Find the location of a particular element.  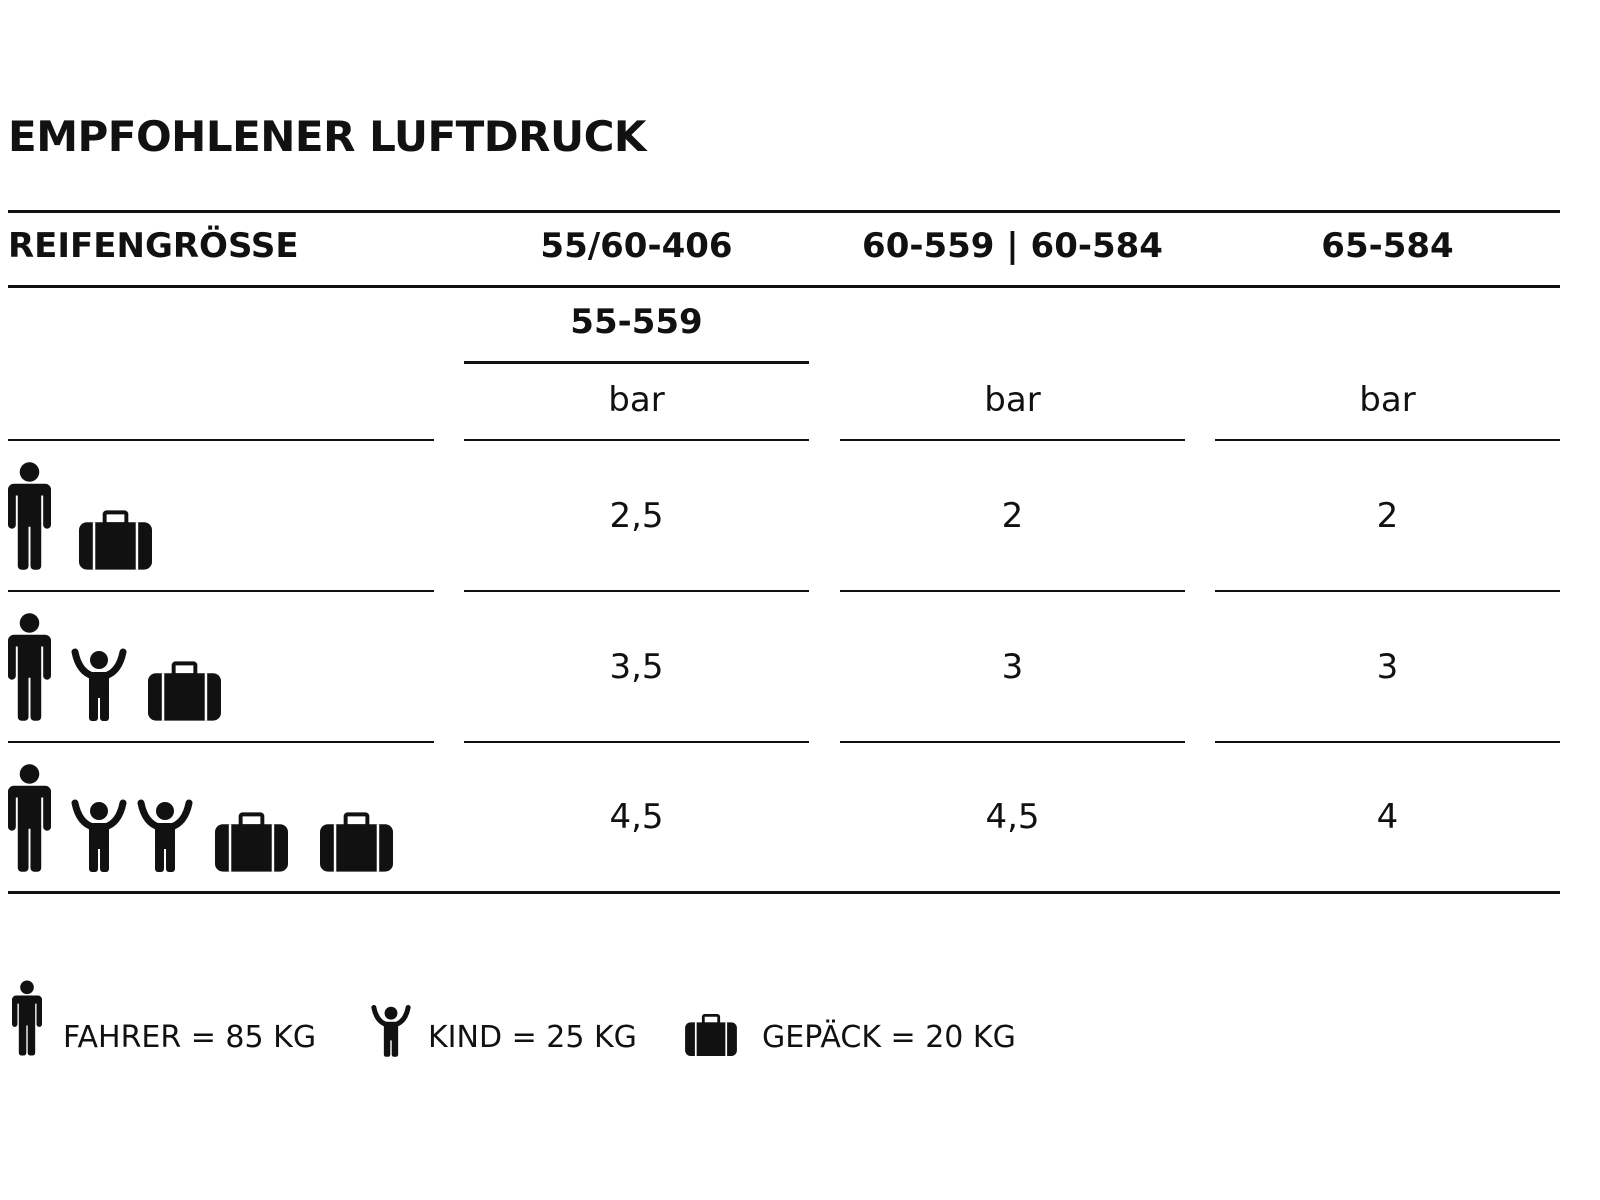

column-header-3: 65-584 is located at coordinates (1387, 246).